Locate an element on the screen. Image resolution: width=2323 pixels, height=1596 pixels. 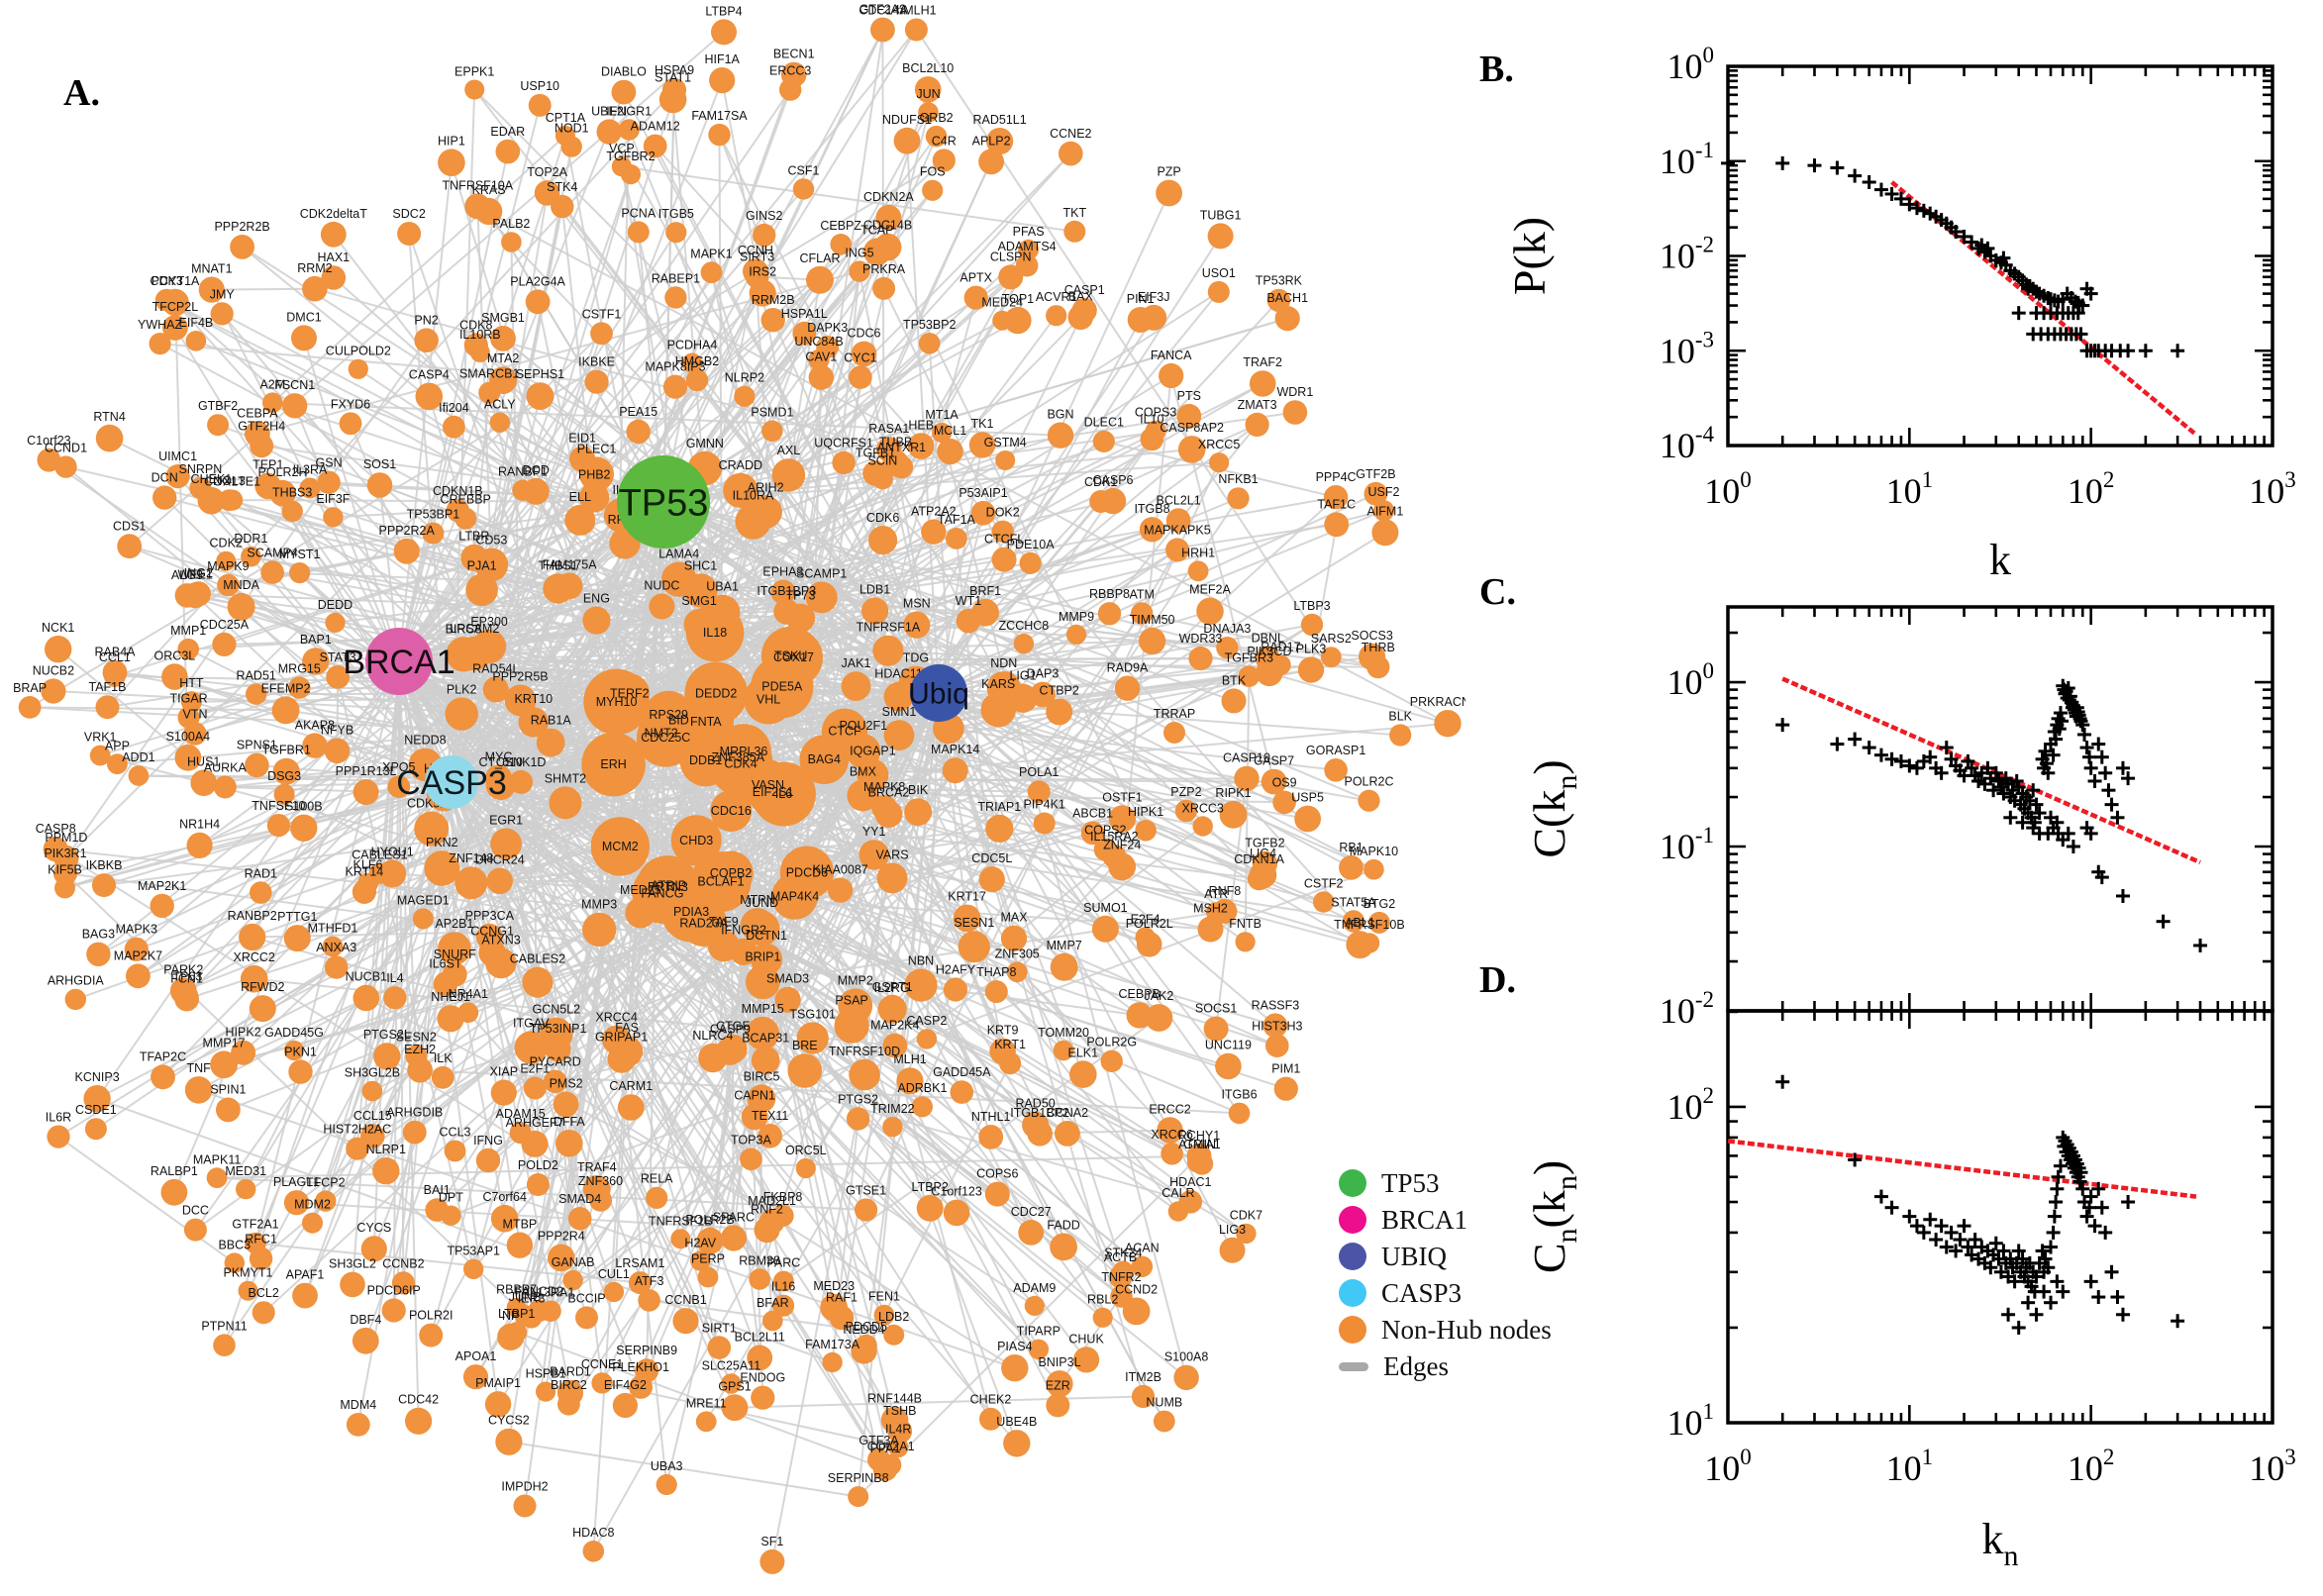
network-node-label: MTPN is located at coordinates (757, 900).